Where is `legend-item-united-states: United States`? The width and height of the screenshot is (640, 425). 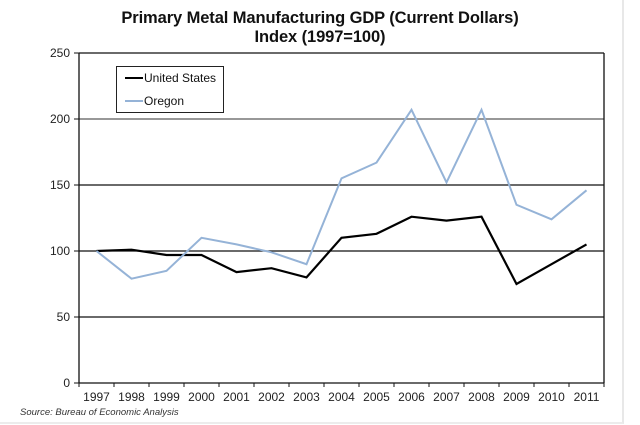
legend-item-united-states: United States is located at coordinates (170, 78).